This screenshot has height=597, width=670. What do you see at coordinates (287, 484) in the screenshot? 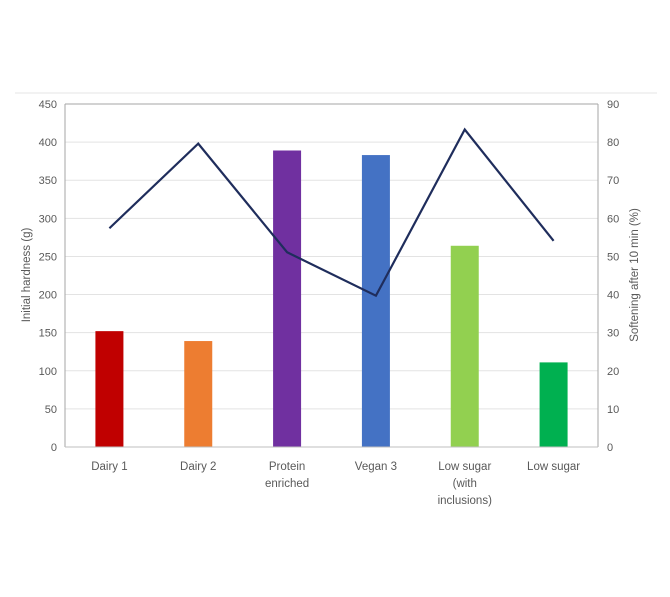
I see `category-label: enriched` at bounding box center [287, 484].